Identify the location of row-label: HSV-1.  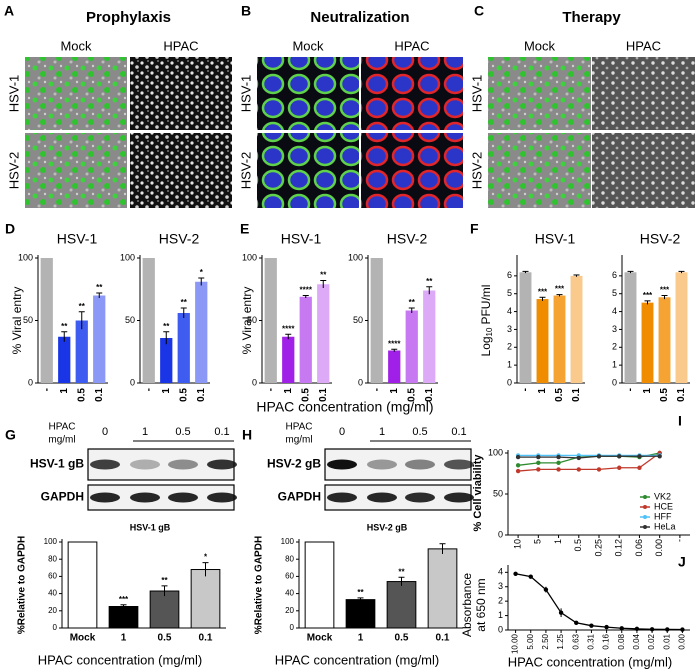
(476, 94).